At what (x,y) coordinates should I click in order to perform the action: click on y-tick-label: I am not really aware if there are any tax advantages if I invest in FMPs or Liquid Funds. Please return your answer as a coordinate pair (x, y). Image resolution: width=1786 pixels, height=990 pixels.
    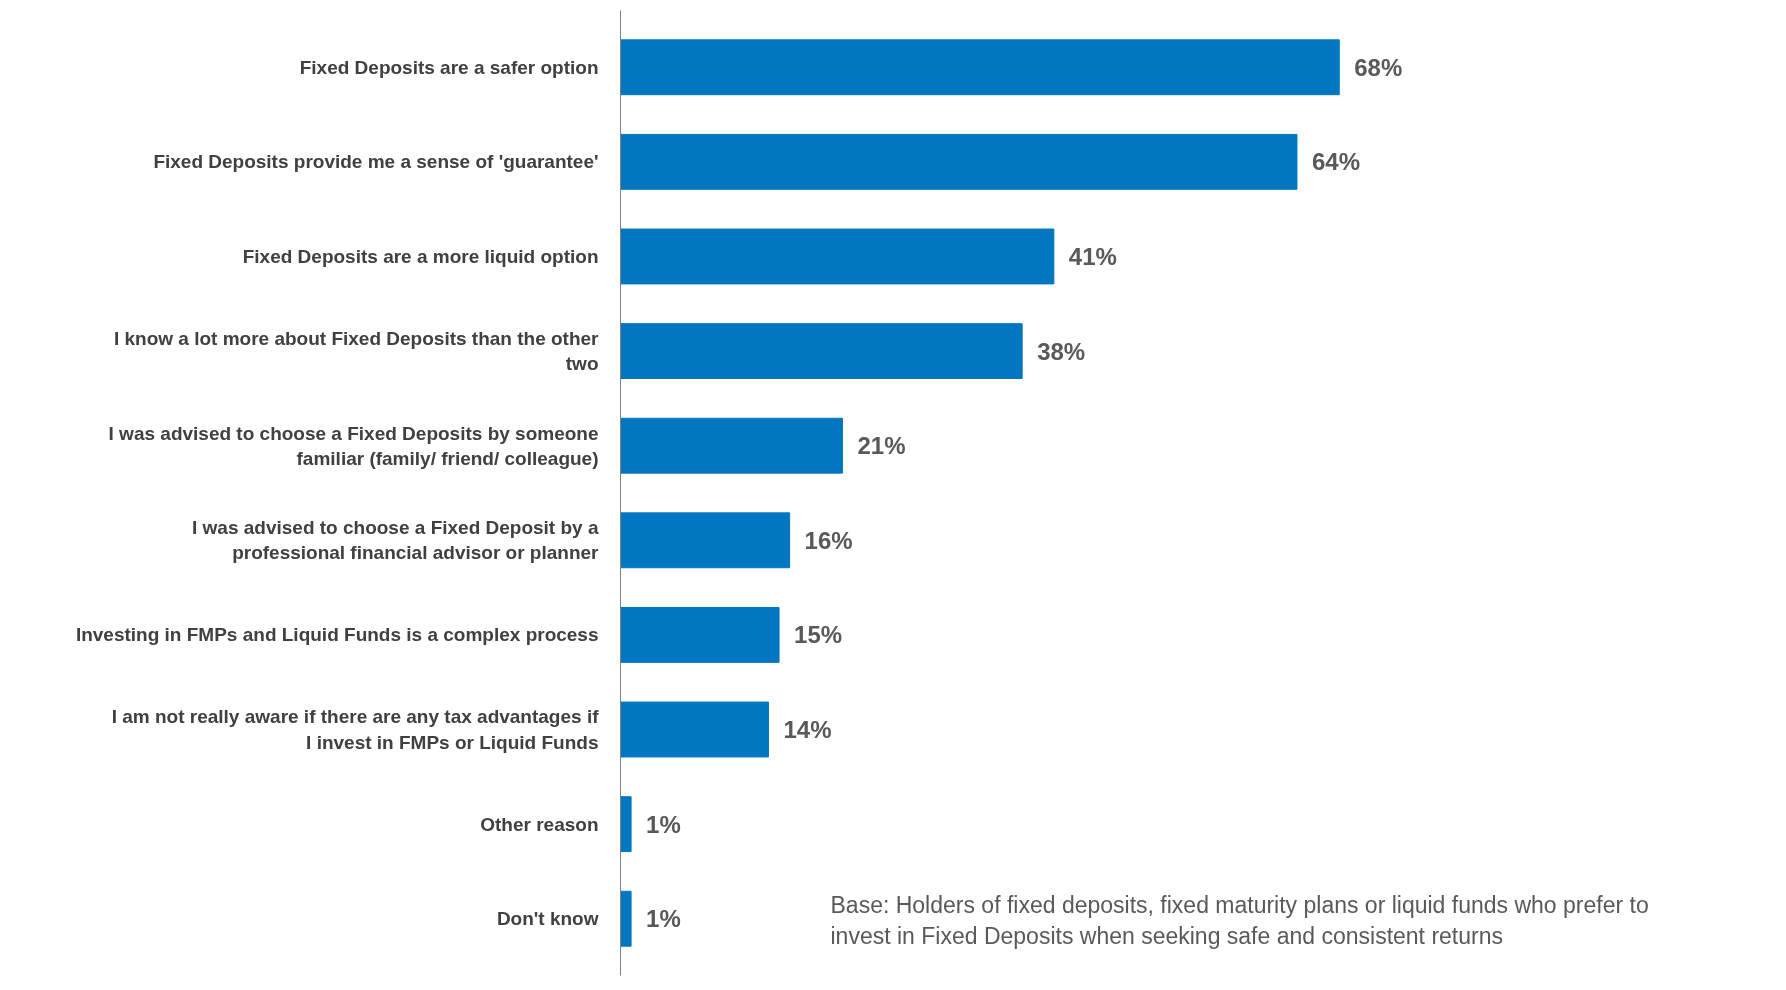
    Looking at the image, I should click on (355, 729).